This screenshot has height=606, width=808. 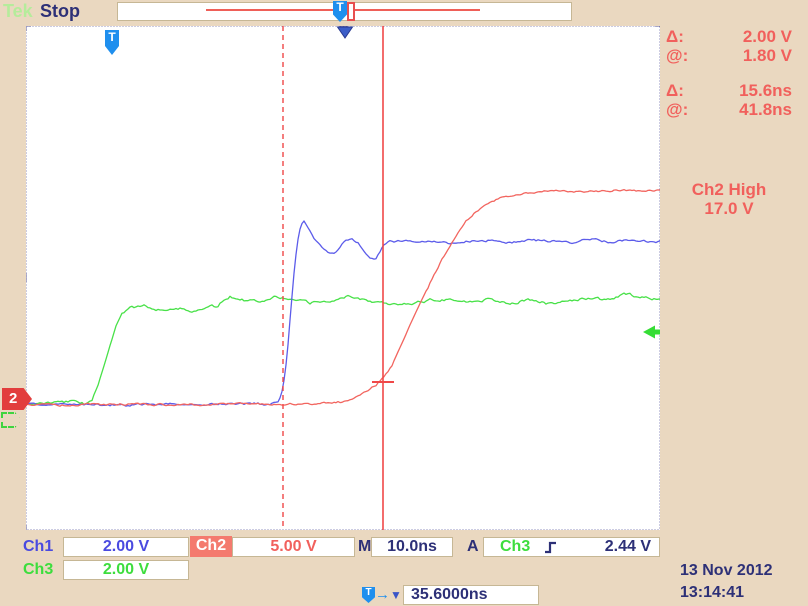 I want to click on trigger-flag-icon: T, so click(x=340, y=11).